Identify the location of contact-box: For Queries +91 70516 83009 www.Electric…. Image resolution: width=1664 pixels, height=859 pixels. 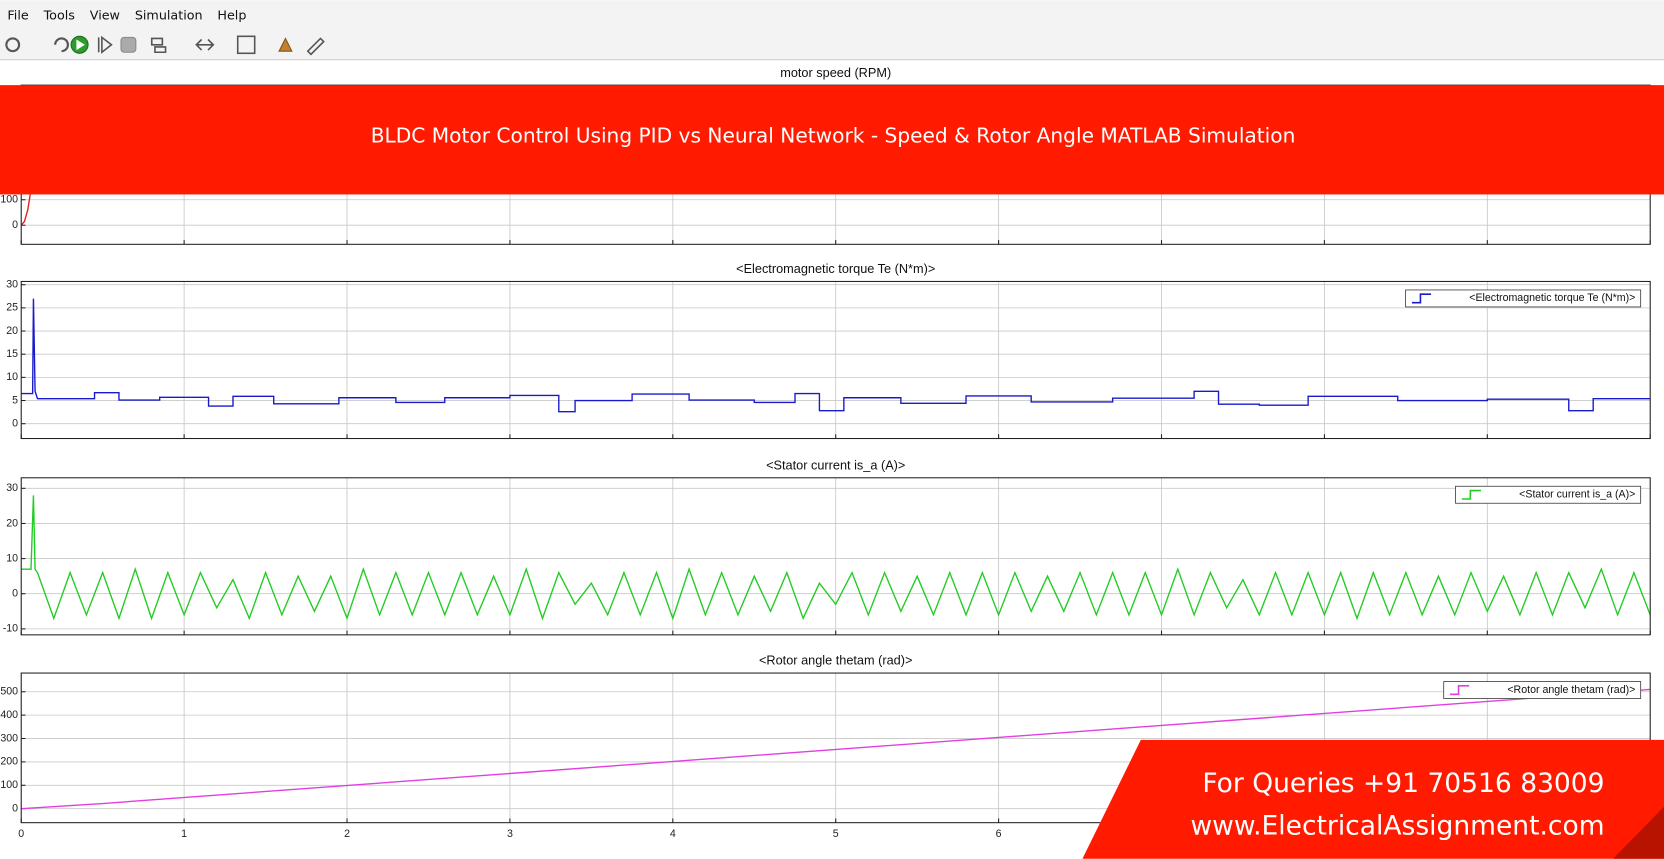
(1373, 799).